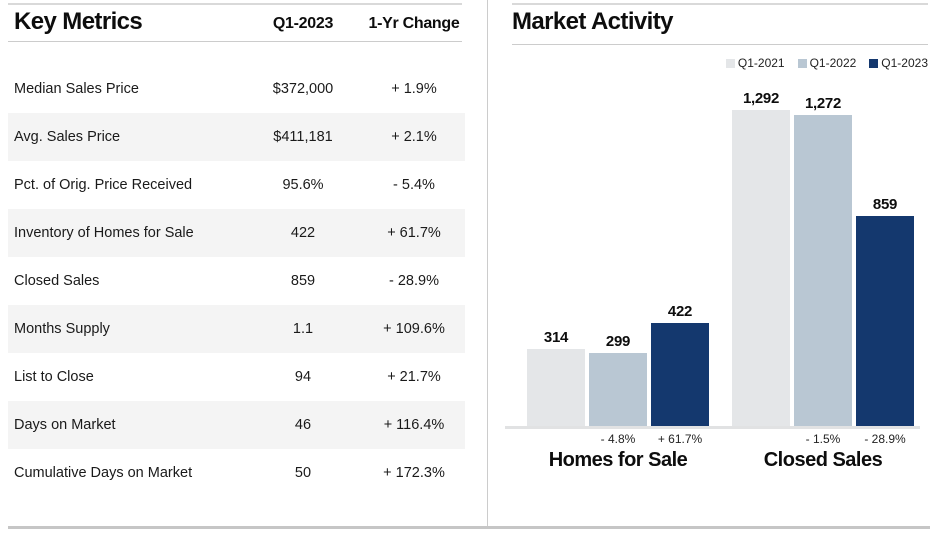 Image resolution: width=934 pixels, height=534 pixels. What do you see at coordinates (236, 89) in the screenshot?
I see `table-row: Median Sales Price $372,000 + 1.9%` at bounding box center [236, 89].